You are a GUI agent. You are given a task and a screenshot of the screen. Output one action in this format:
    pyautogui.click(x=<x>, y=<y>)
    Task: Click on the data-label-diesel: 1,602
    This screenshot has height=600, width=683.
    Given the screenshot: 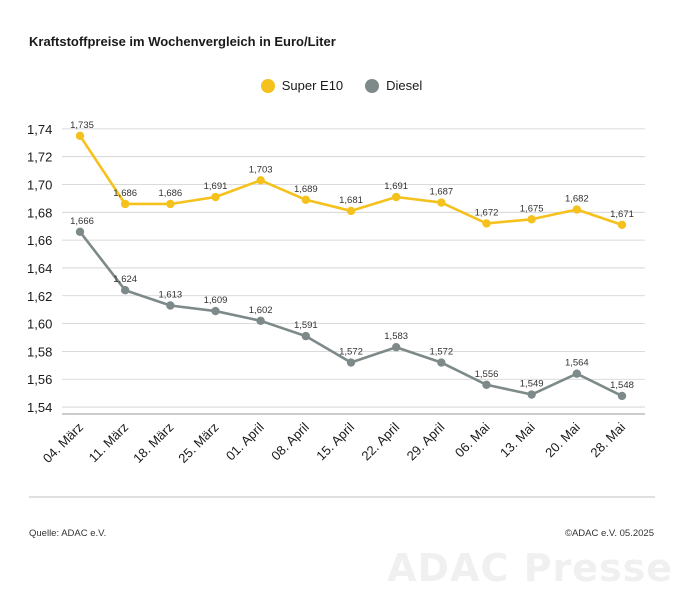 What is the action you would take?
    pyautogui.click(x=261, y=310)
    